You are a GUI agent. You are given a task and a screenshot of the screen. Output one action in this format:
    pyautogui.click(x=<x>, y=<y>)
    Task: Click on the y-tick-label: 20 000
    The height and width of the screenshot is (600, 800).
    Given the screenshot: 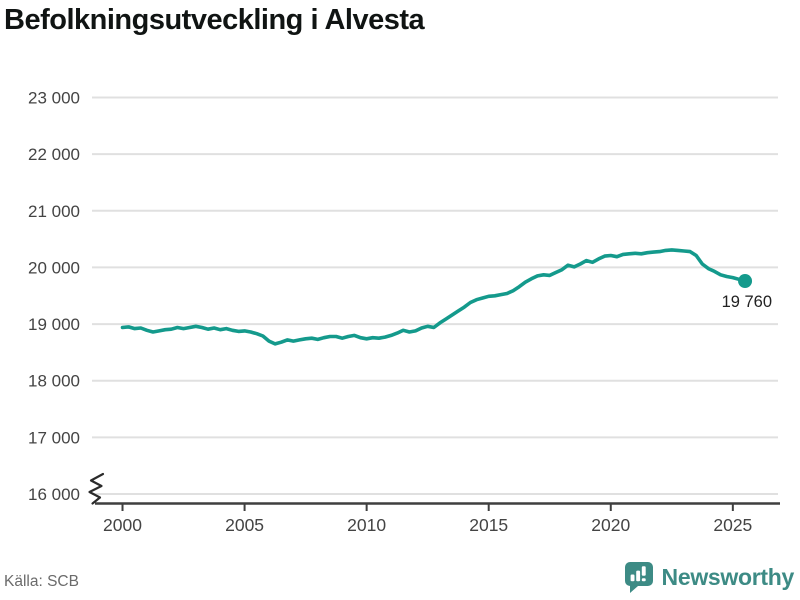 What is the action you would take?
    pyautogui.click(x=54, y=267)
    